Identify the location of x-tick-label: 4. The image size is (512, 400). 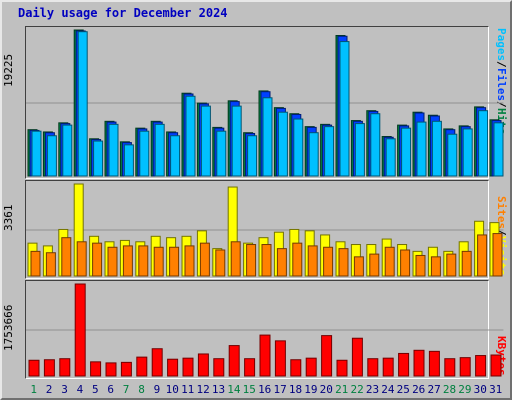
(80, 389).